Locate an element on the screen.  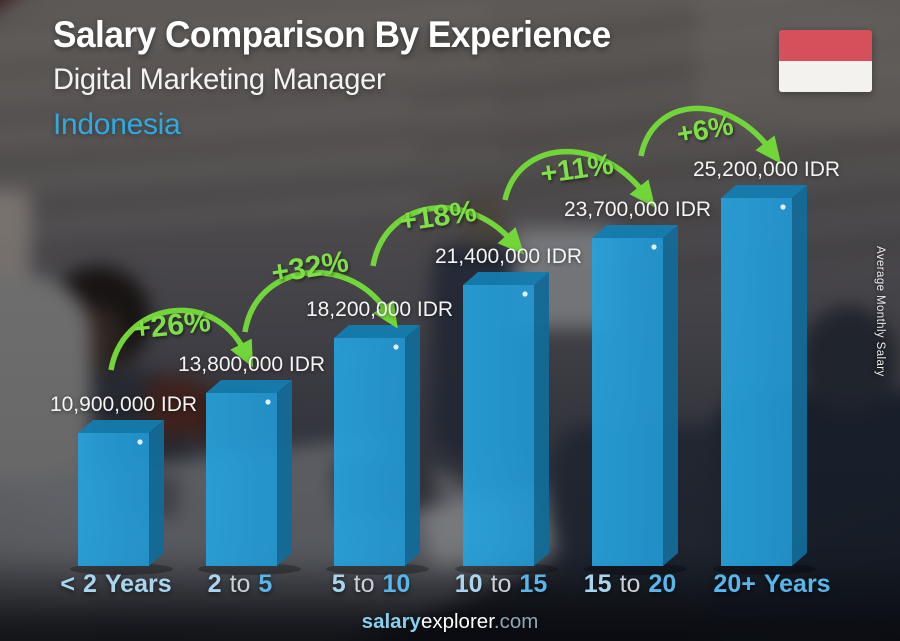
page-title: Salary Comparison By Experience is located at coordinates (332, 34).